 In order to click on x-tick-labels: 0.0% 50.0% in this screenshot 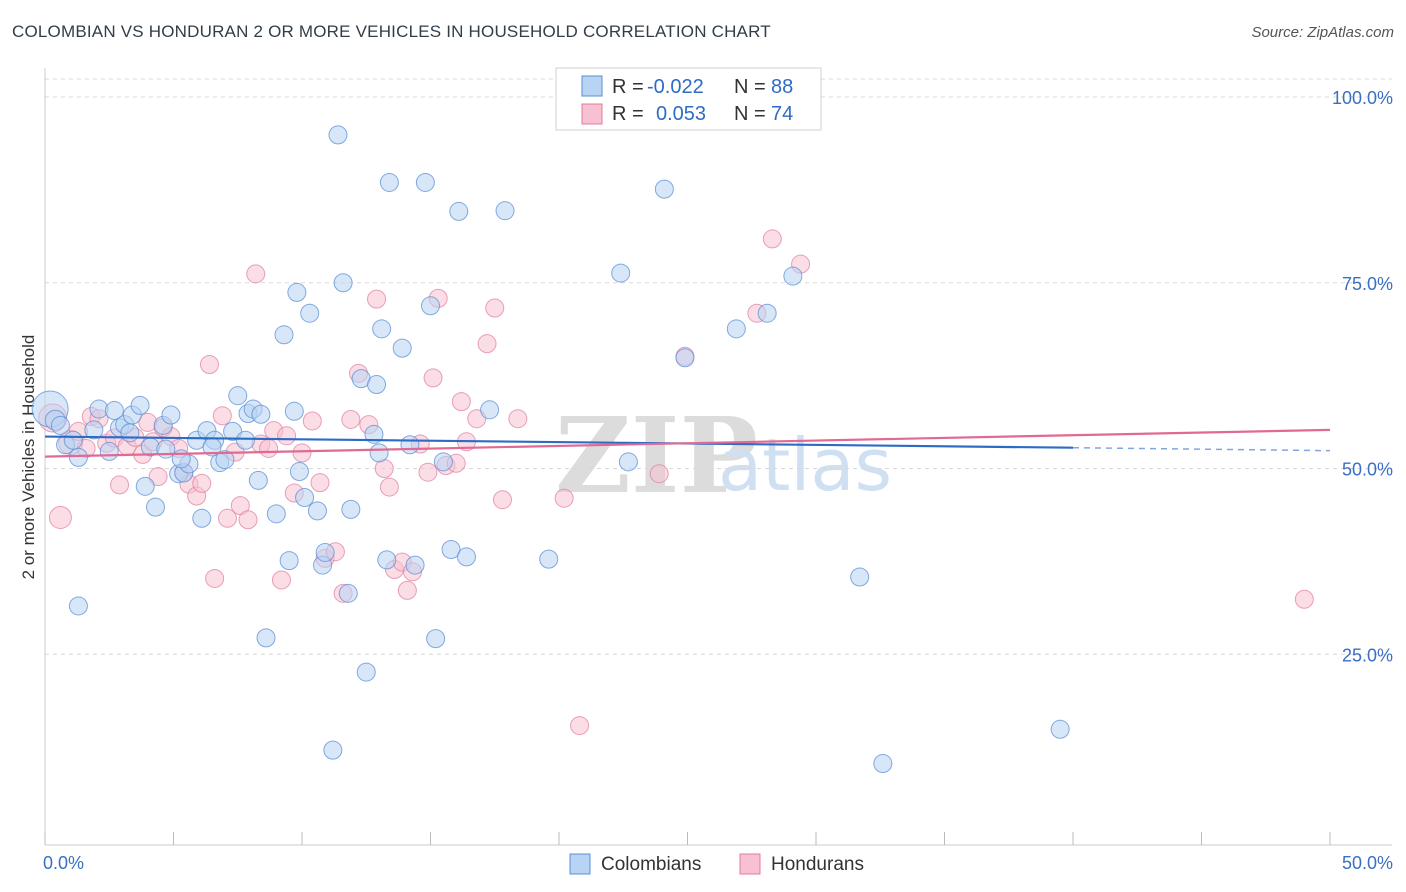, I will do `click(718, 863)`.